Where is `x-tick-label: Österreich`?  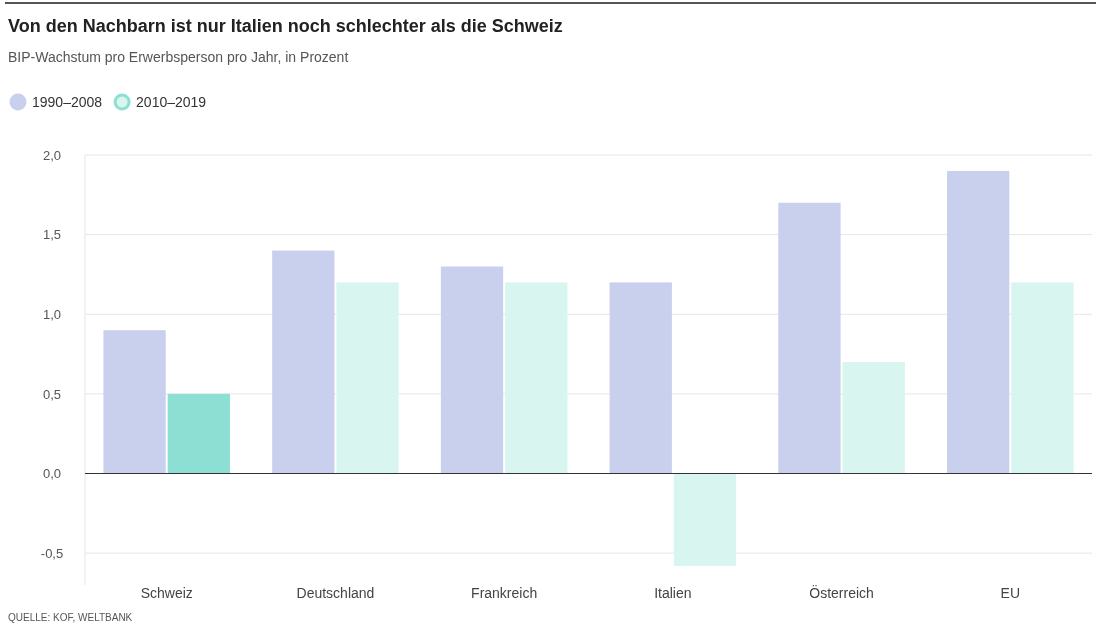
x-tick-label: Österreich is located at coordinates (841, 592).